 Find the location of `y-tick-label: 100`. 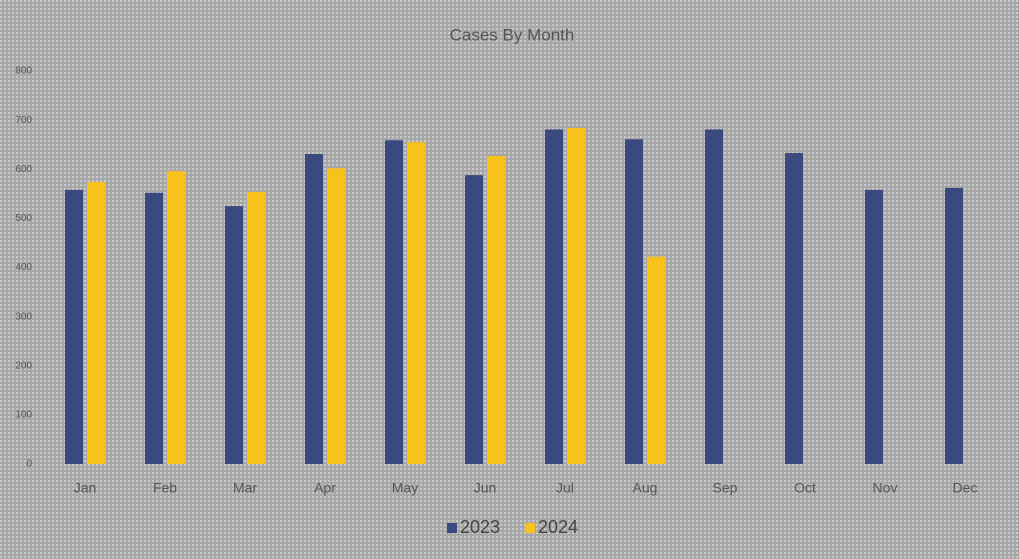

y-tick-label: 100 is located at coordinates (23, 415).